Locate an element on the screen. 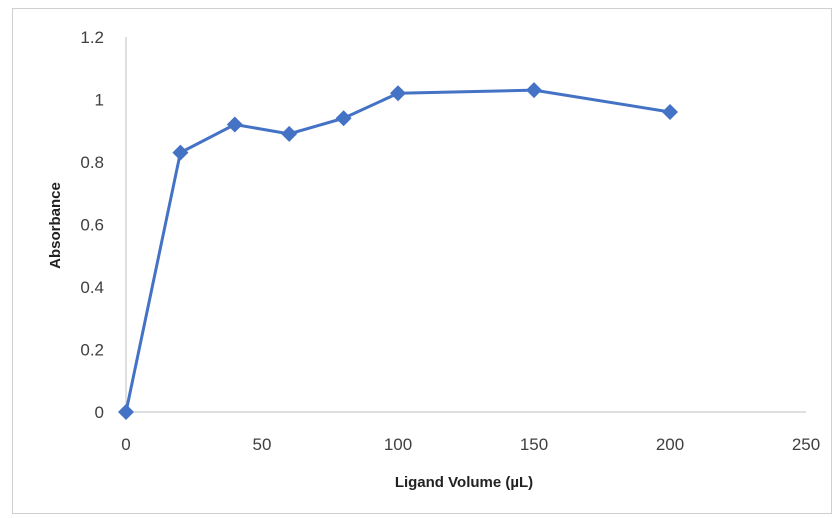 This screenshot has height=518, width=836. y-tick-labels: 0 0.2 0.4 0.6 0.8 1 1.2 is located at coordinates (92, 225).